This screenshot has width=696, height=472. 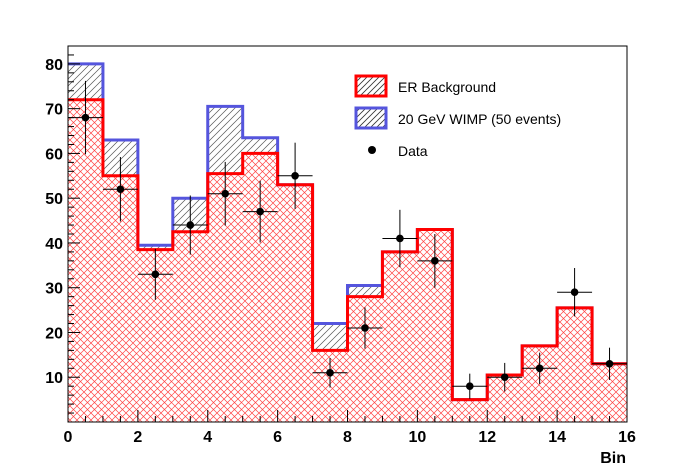 What do you see at coordinates (347, 437) in the screenshot?
I see `x-tick-label-8: 8` at bounding box center [347, 437].